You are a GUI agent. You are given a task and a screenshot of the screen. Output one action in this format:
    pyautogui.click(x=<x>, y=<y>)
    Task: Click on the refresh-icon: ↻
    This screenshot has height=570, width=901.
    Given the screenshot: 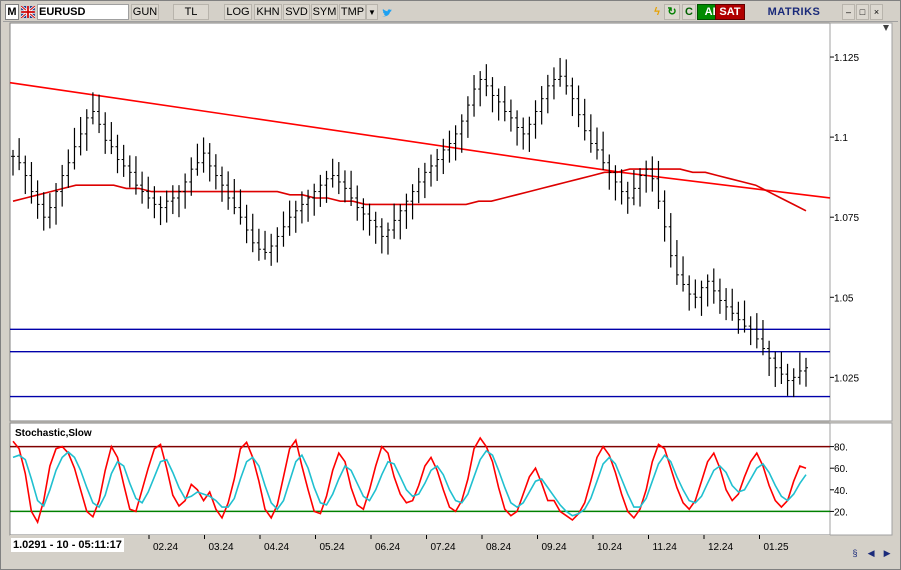 What is the action you would take?
    pyautogui.click(x=672, y=12)
    